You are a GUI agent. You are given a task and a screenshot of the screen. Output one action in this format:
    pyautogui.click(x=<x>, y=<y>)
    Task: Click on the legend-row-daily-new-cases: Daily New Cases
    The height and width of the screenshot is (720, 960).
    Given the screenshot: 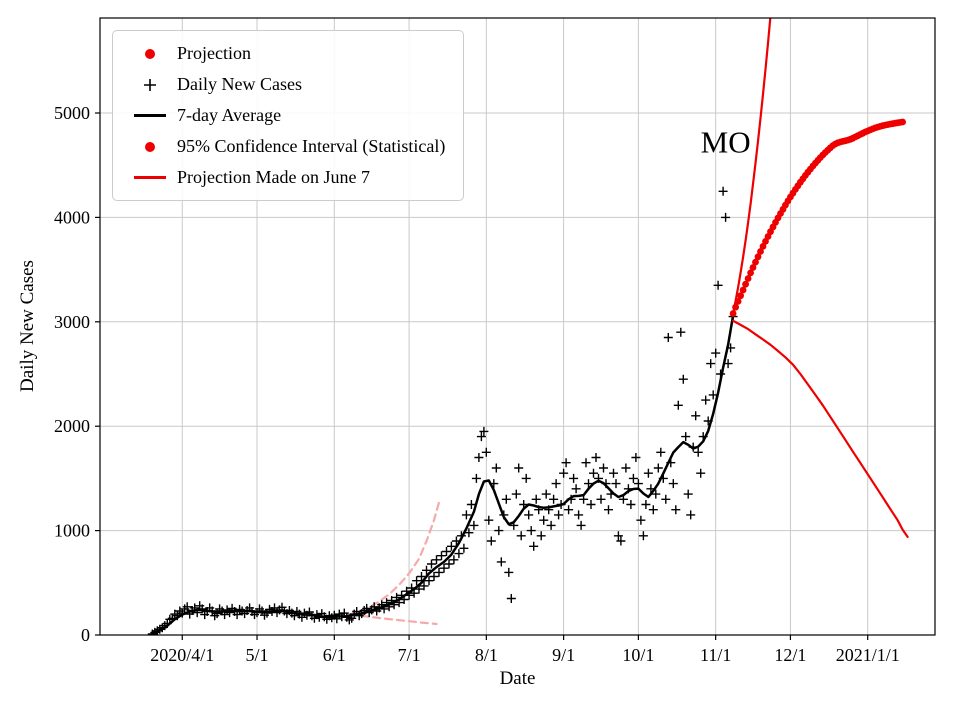 What is the action you would take?
    pyautogui.click(x=284, y=84)
    